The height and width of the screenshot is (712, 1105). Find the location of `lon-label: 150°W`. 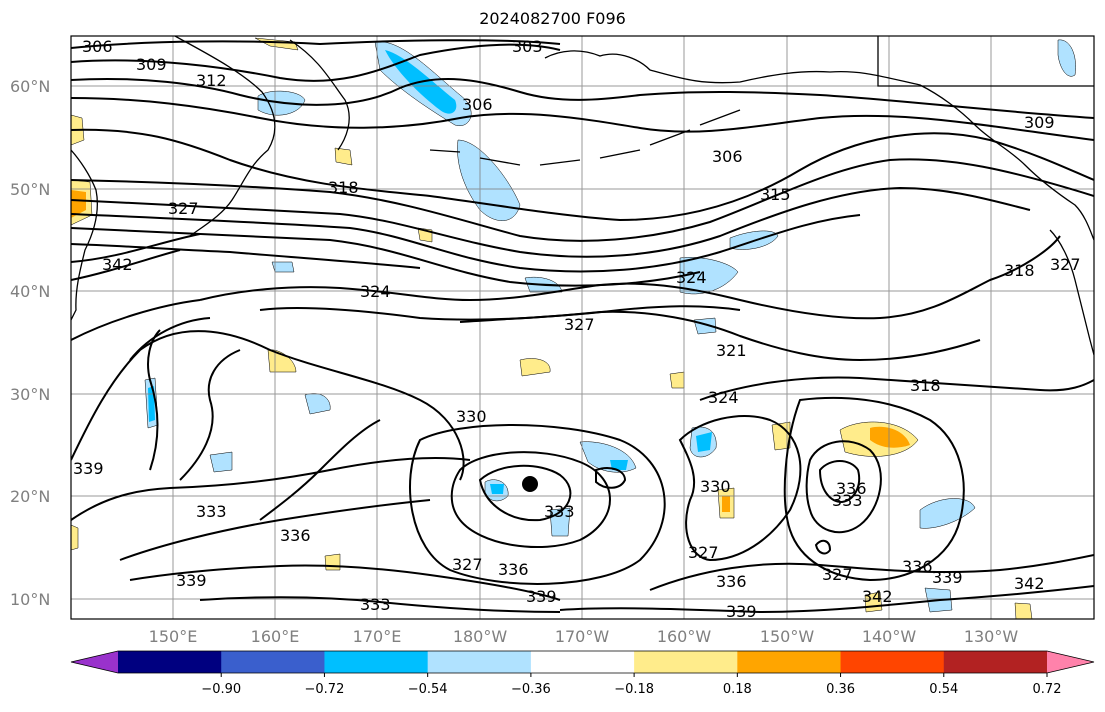

lon-label: 150°W is located at coordinates (787, 636).